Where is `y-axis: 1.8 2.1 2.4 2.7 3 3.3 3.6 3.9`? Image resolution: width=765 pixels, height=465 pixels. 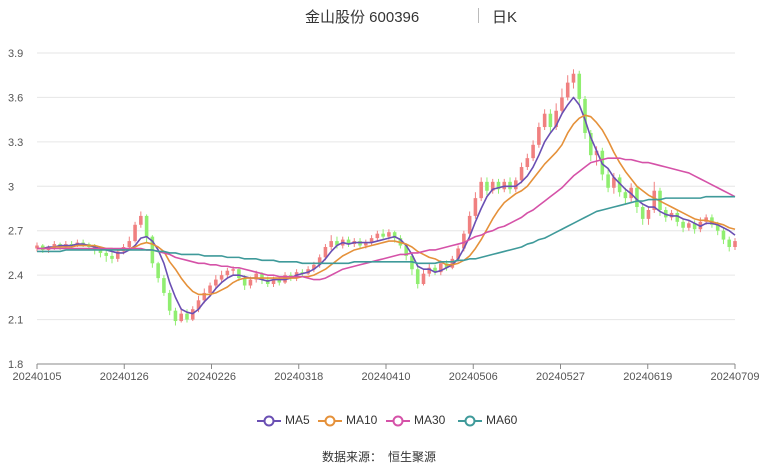 y-axis: 1.8 2.1 2.4 2.7 3 3.3 3.6 3.9 is located at coordinates (15, 209).